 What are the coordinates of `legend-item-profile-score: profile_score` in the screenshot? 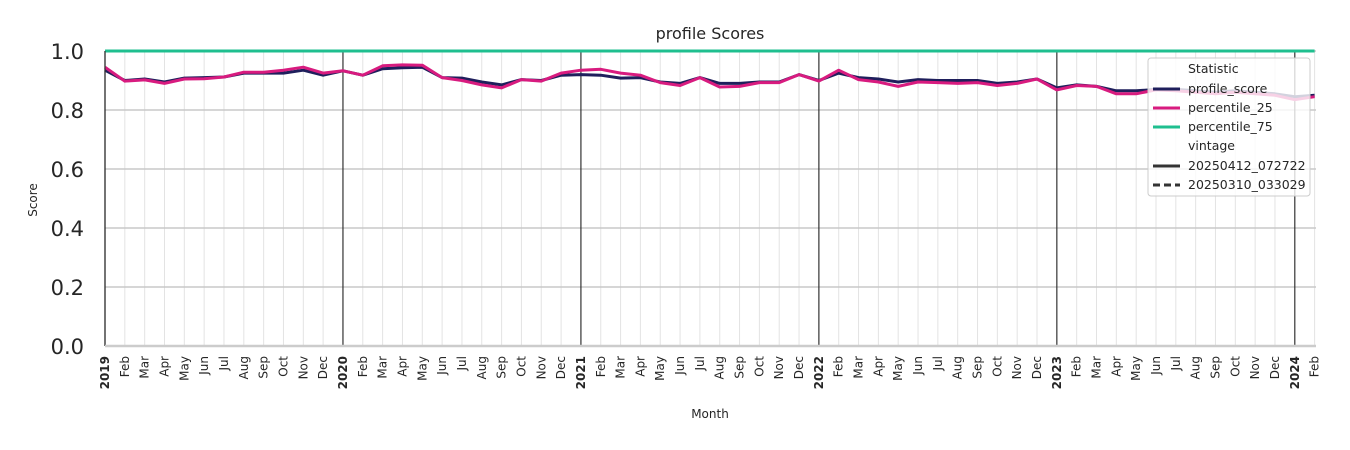 It's located at (1228, 88).